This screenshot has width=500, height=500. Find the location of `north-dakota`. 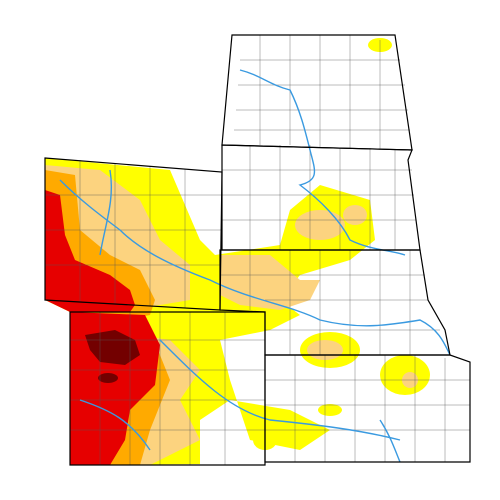

north-dakota is located at coordinates (317, 92).